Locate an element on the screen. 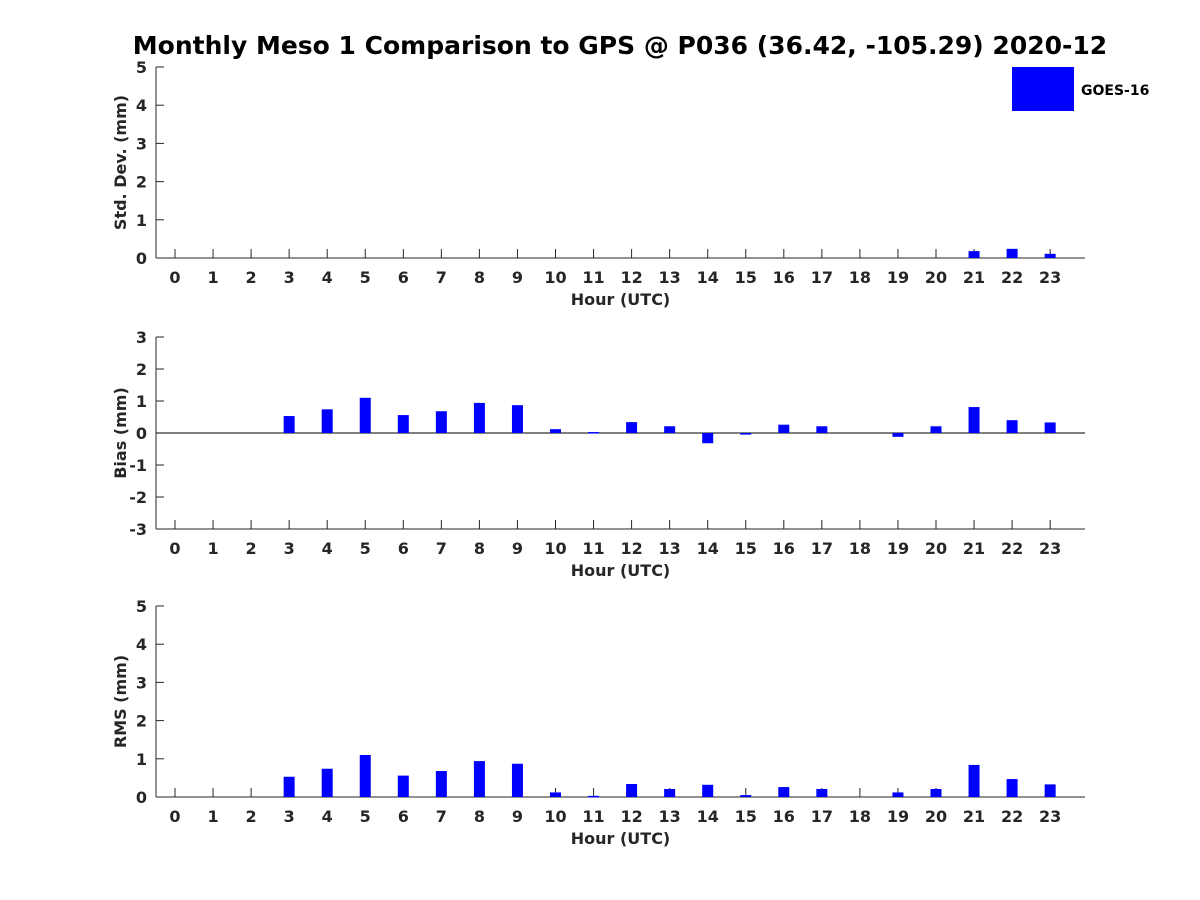 This screenshot has height=900, width=1200. x-tick-label: 15 is located at coordinates (746, 277).